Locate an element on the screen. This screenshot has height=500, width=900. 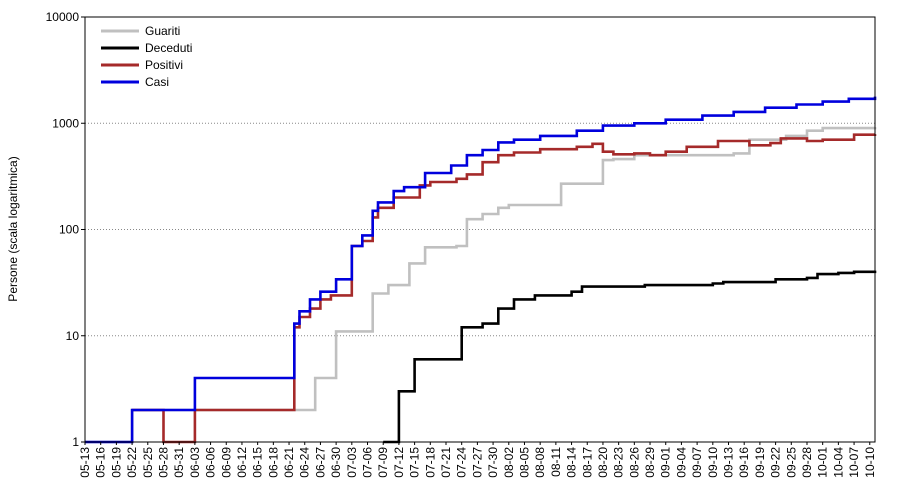
x-tick-label: 06-21 is located at coordinates (289, 462).